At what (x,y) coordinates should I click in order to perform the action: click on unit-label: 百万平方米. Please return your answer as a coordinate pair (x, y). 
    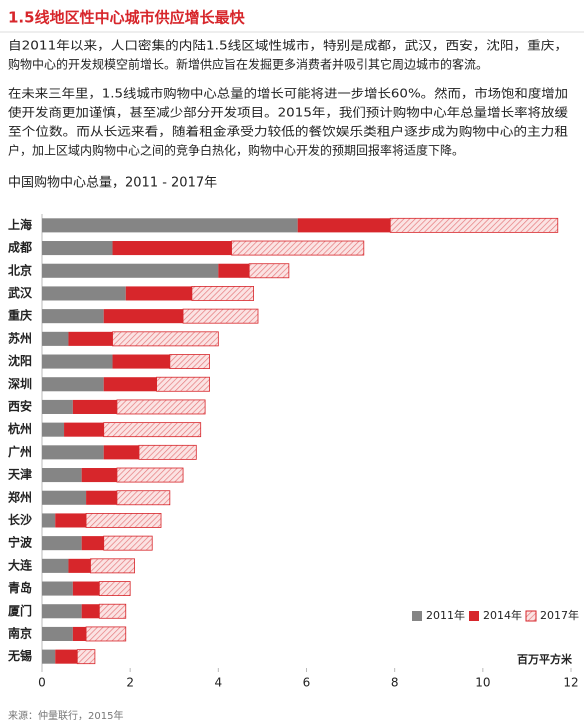
    Looking at the image, I should click on (545, 659).